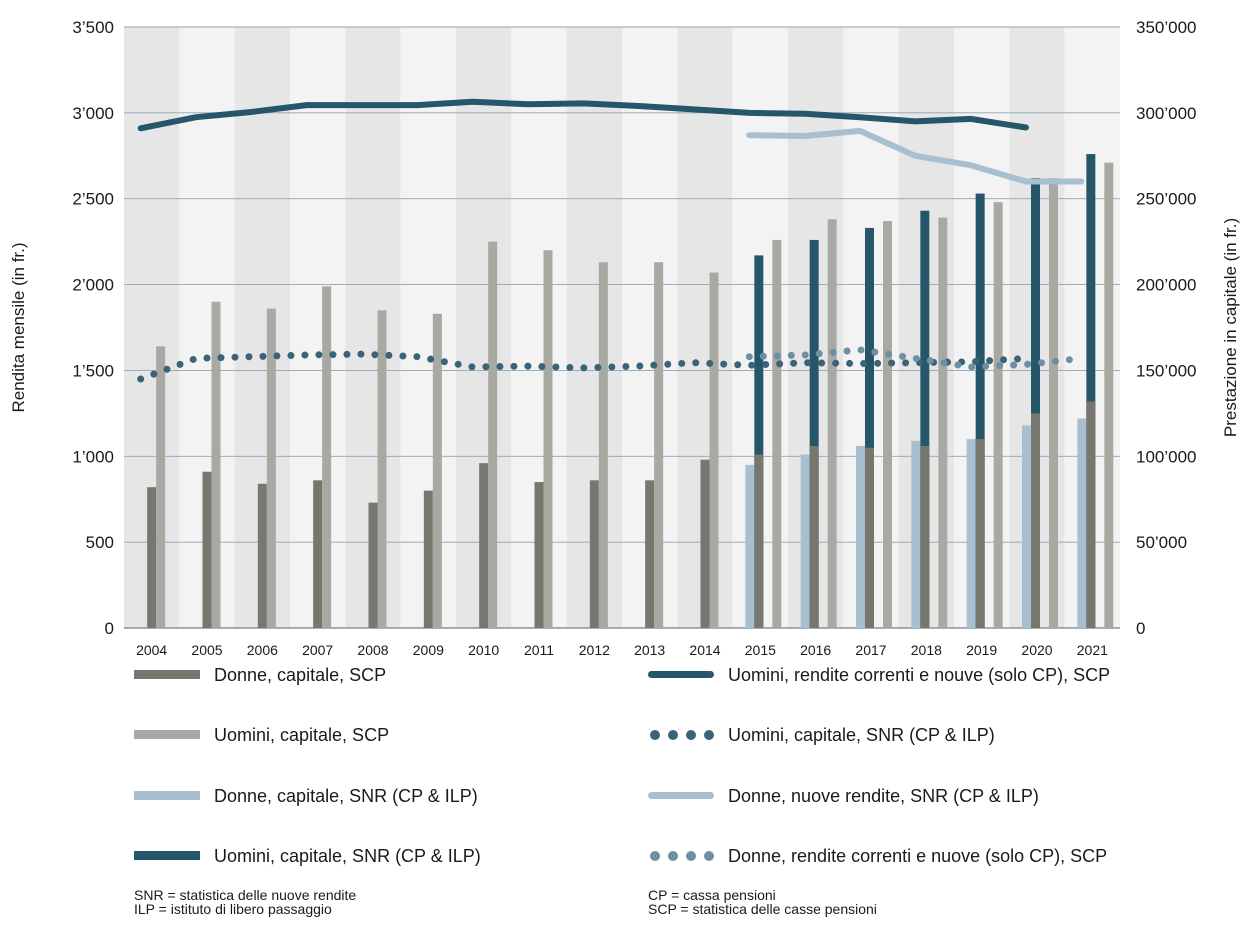 Image resolution: width=1256 pixels, height=927 pixels. Describe the element at coordinates (1166, 199) in the screenshot. I see `y-tick-right: 250’000` at that location.